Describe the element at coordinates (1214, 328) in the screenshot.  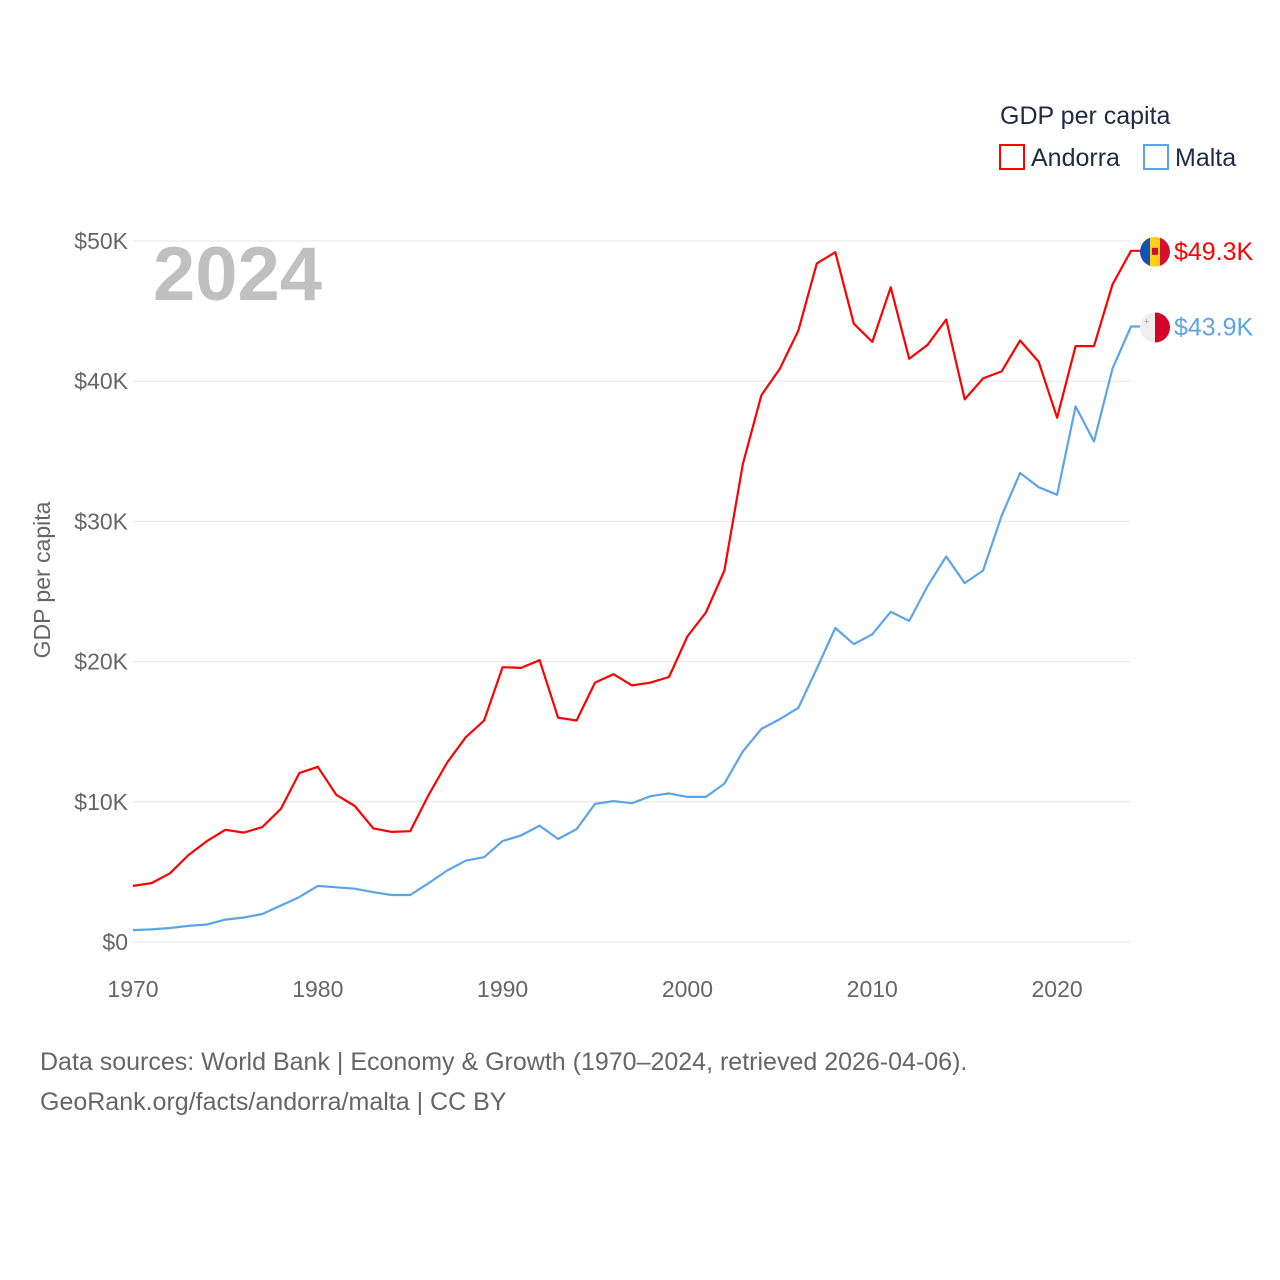
I see `end-label-malta: $43.9K` at that location.